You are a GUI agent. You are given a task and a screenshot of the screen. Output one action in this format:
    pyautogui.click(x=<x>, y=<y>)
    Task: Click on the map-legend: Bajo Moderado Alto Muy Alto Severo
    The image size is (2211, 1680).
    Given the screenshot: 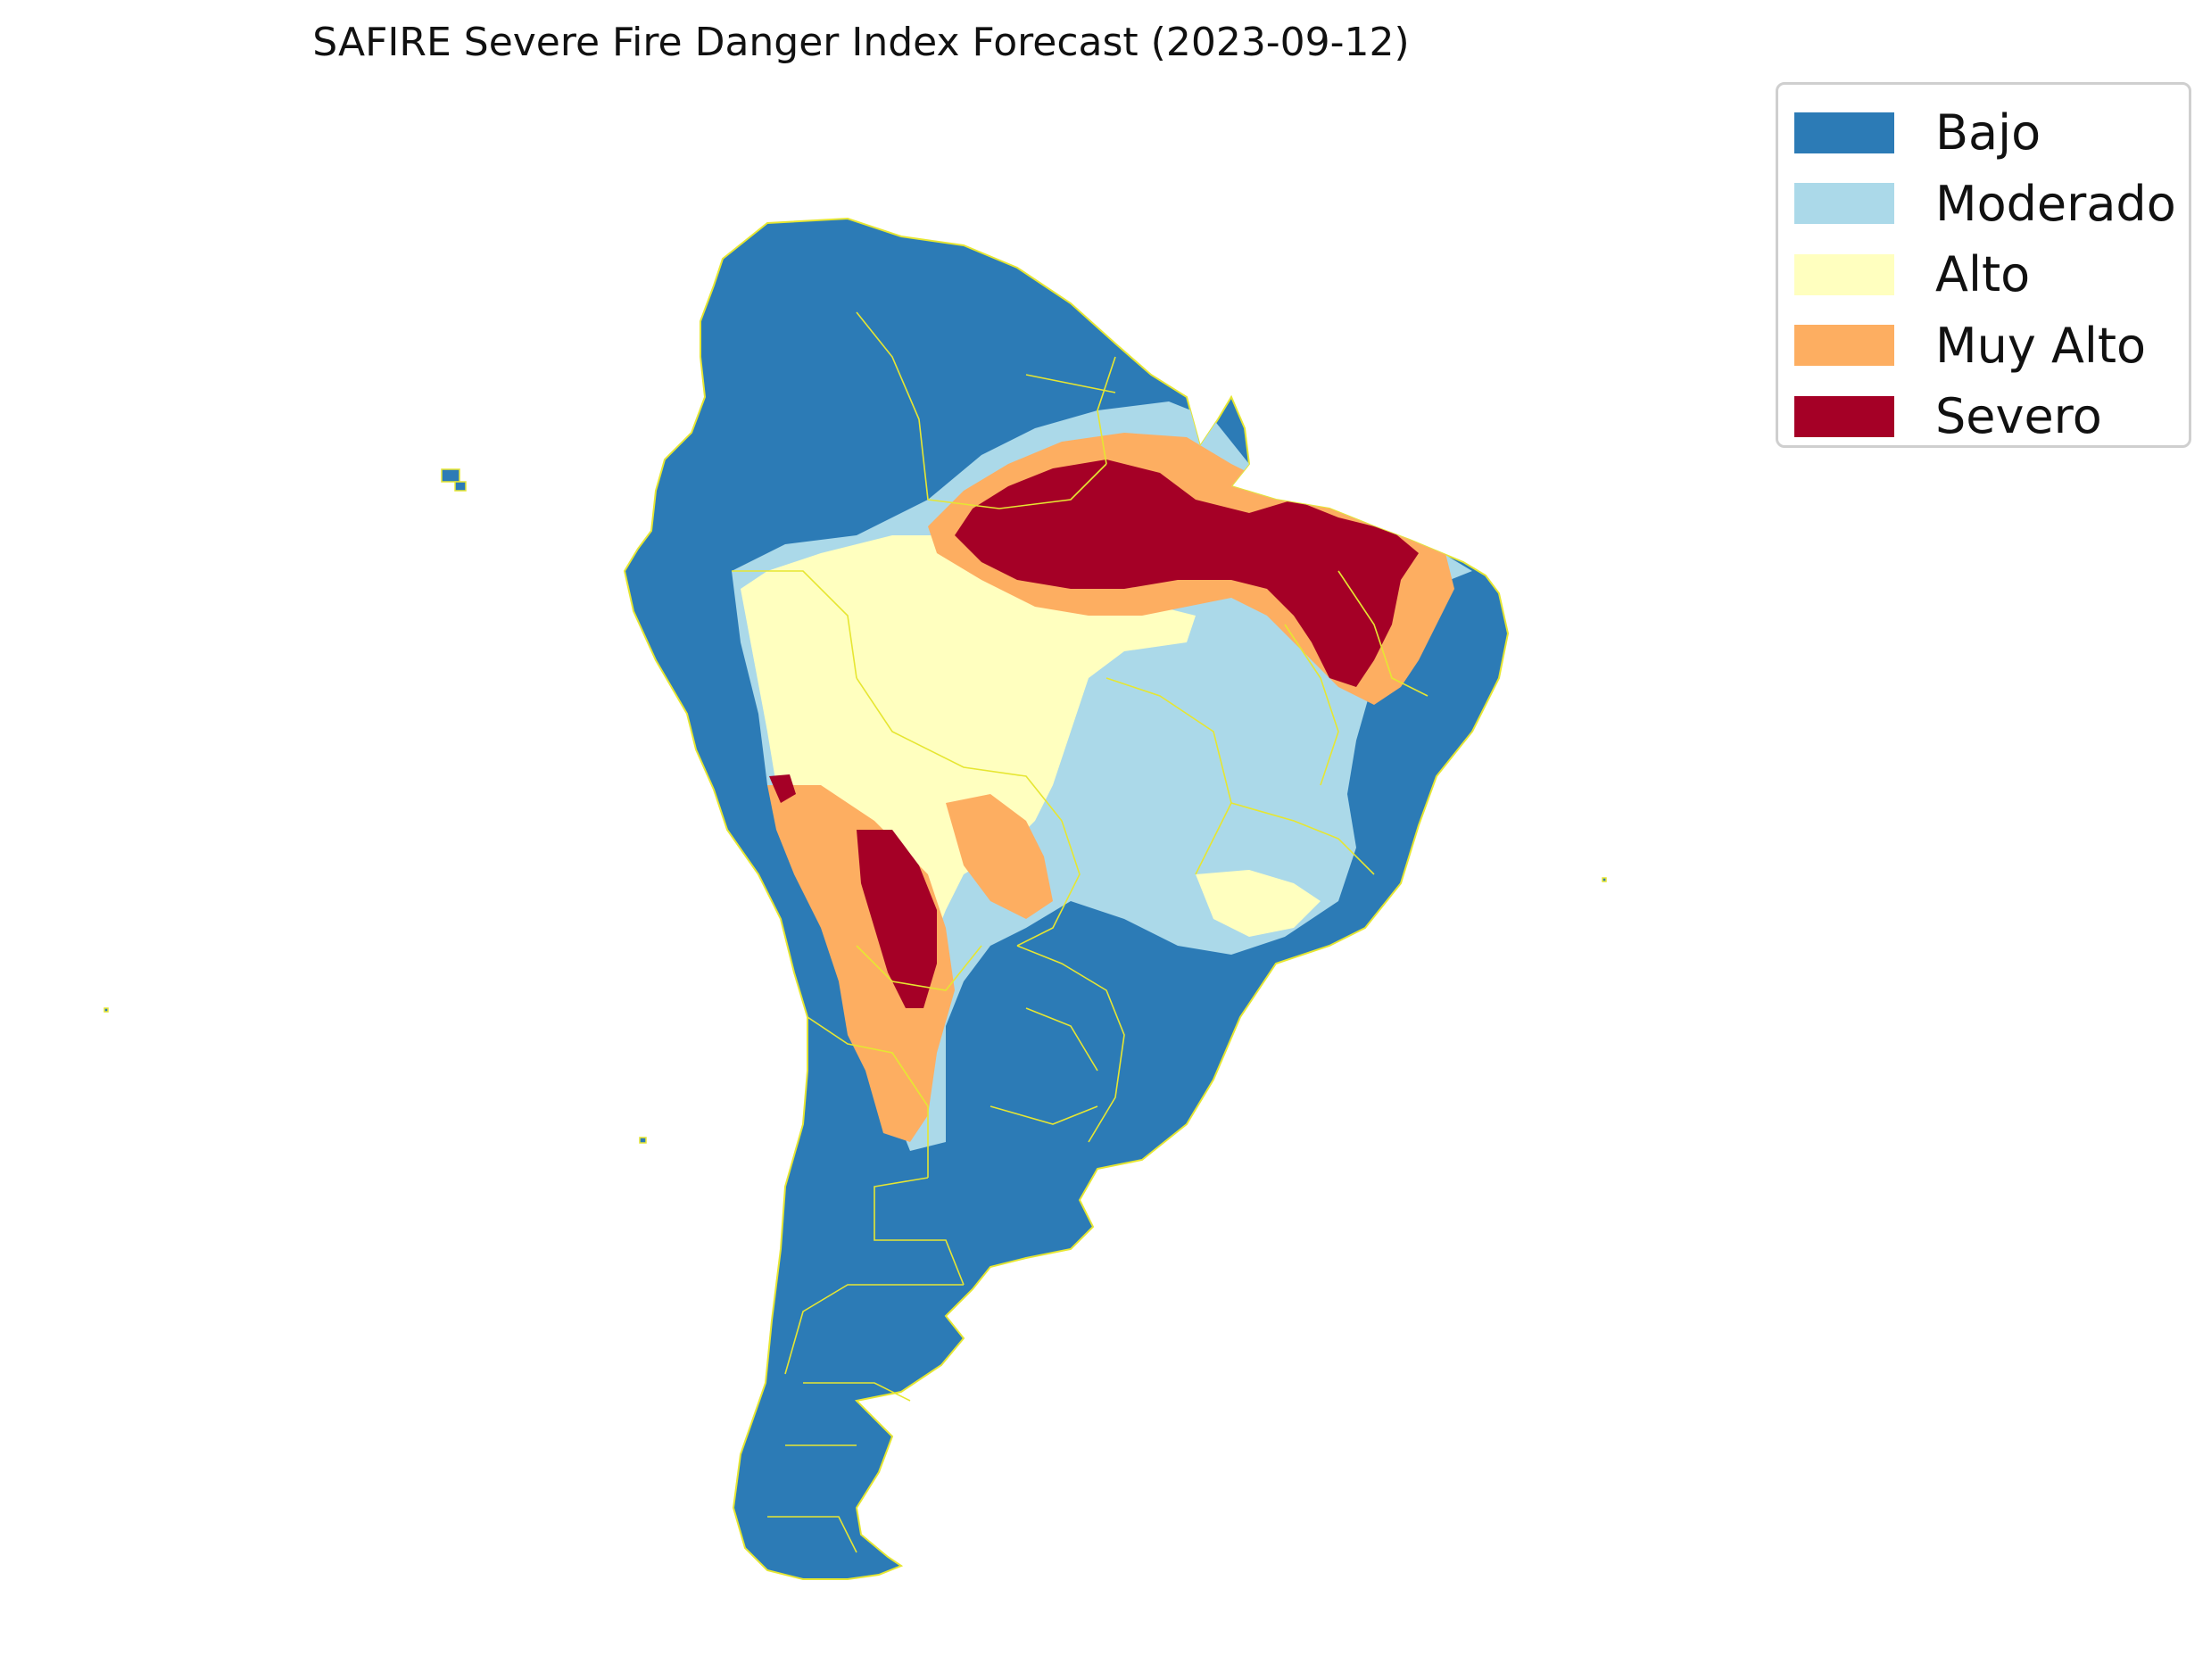 What is the action you would take?
    pyautogui.click(x=1983, y=265)
    